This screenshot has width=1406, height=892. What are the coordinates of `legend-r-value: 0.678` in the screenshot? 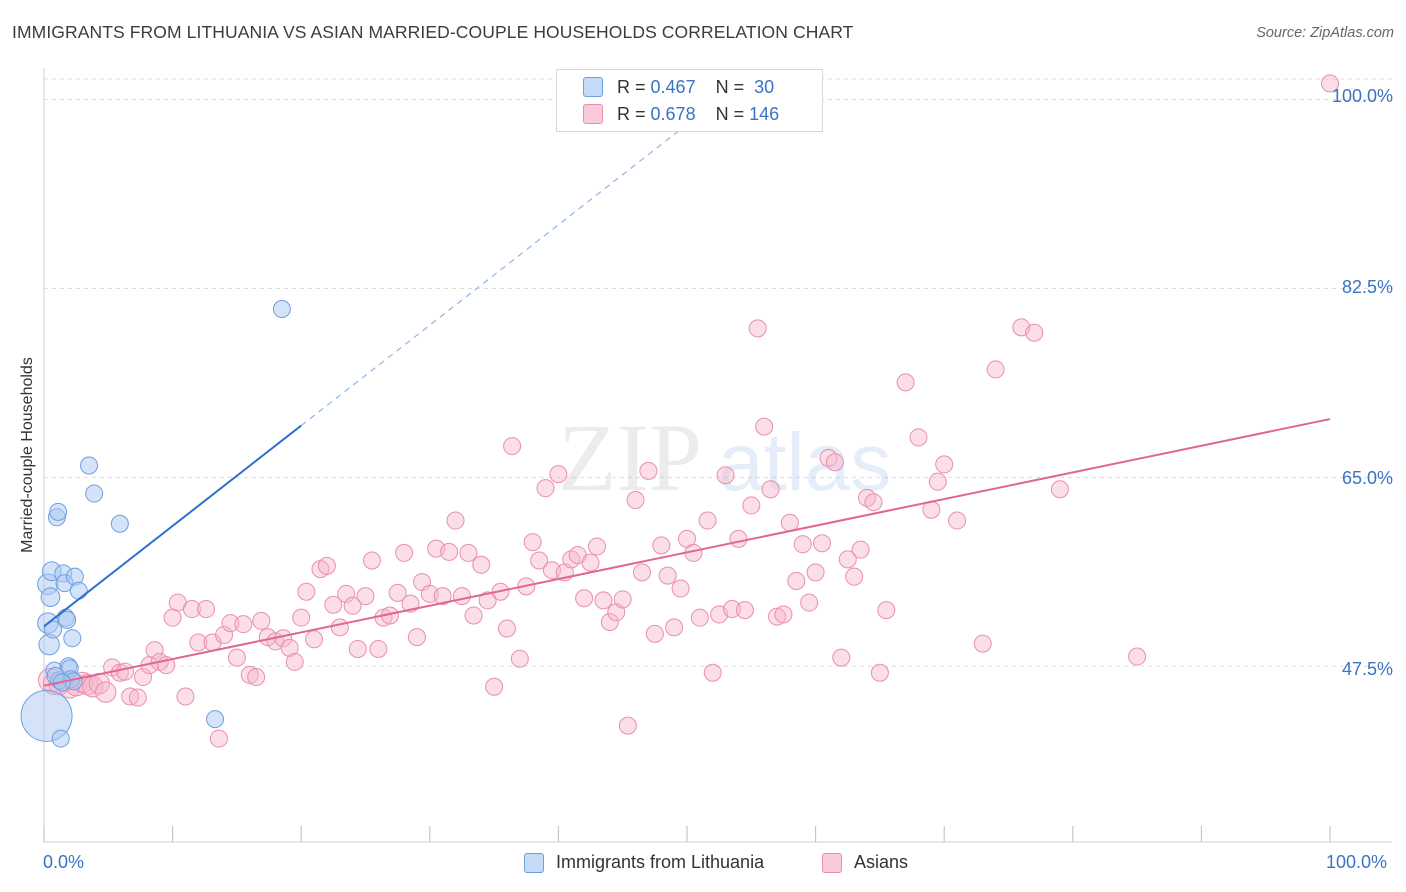 It's located at (673, 113).